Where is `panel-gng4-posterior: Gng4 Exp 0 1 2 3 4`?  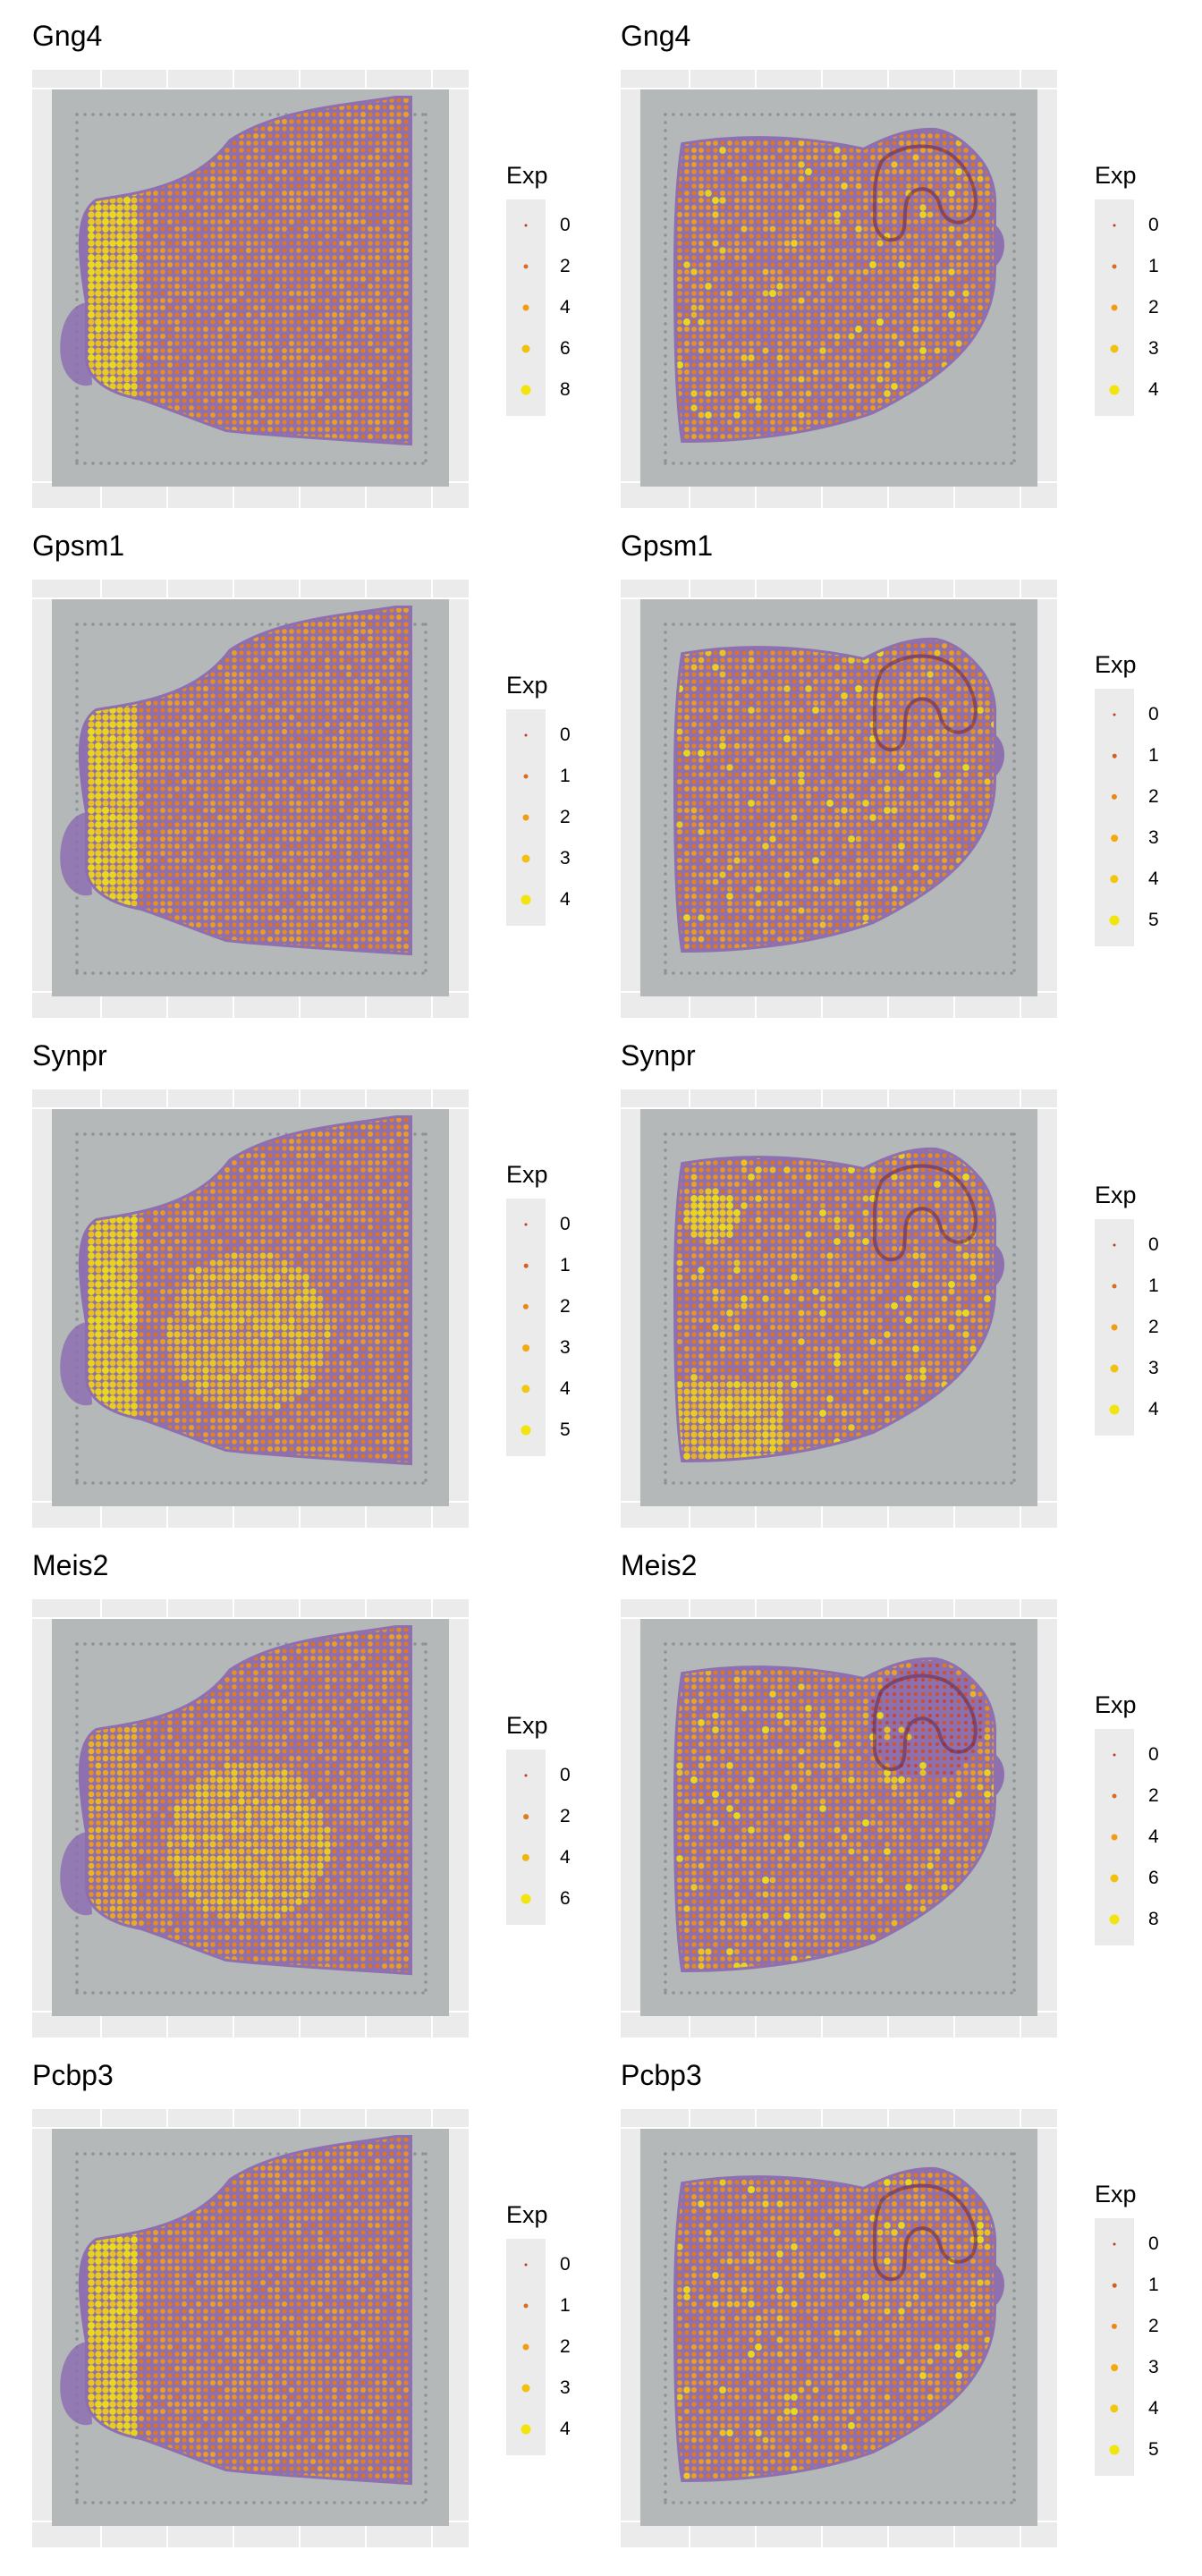
panel-gng4-posterior: Gng4 Exp 0 1 2 3 4 is located at coordinates (879, 254).